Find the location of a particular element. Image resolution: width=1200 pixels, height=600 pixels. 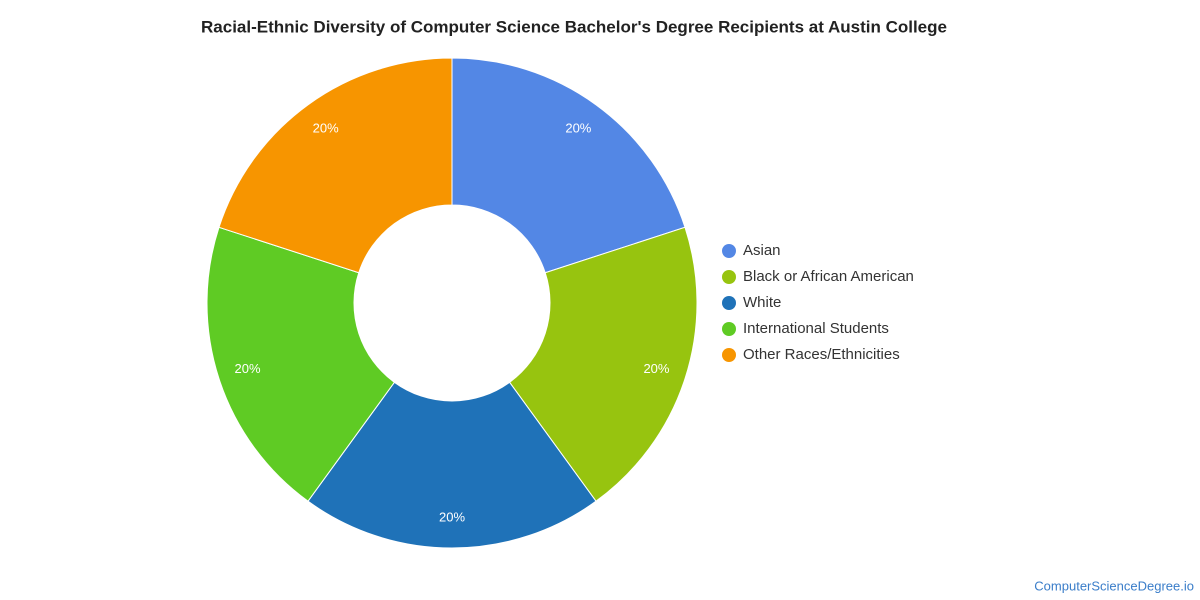

legend-label: Asian is located at coordinates (762, 250).